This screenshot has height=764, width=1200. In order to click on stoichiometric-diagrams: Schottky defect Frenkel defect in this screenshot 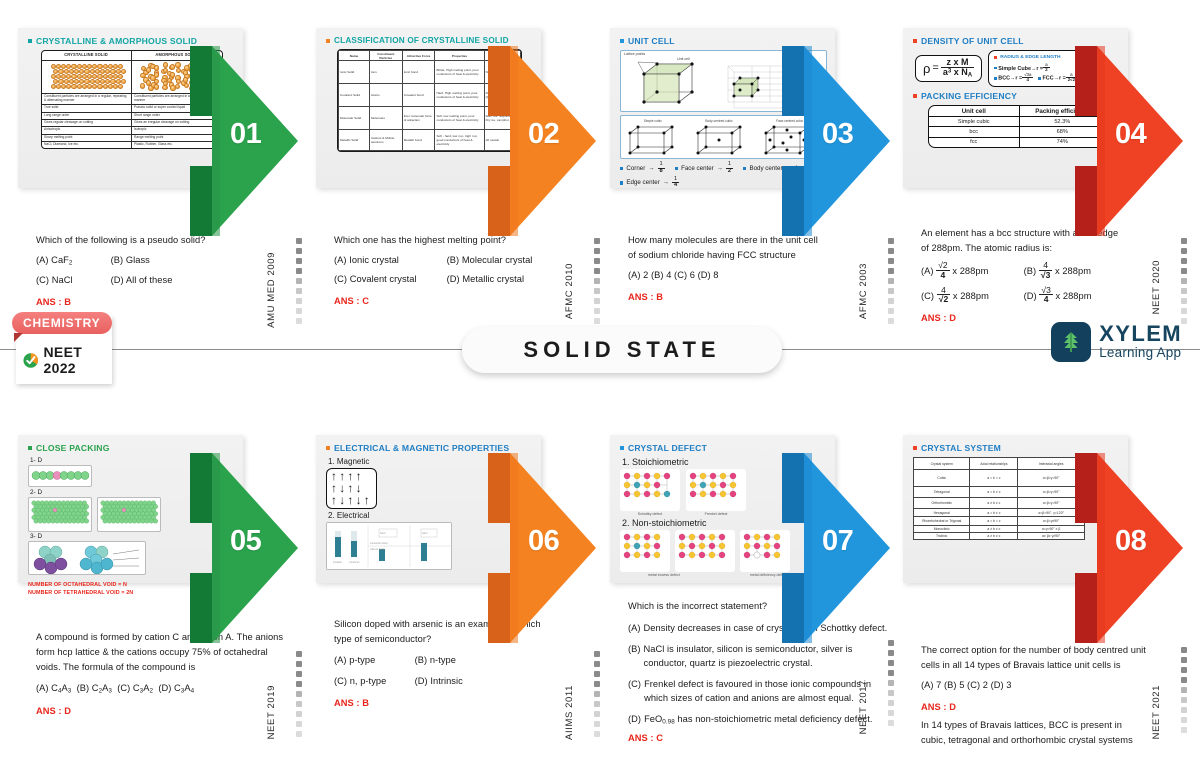, I will do `click(723, 492)`.